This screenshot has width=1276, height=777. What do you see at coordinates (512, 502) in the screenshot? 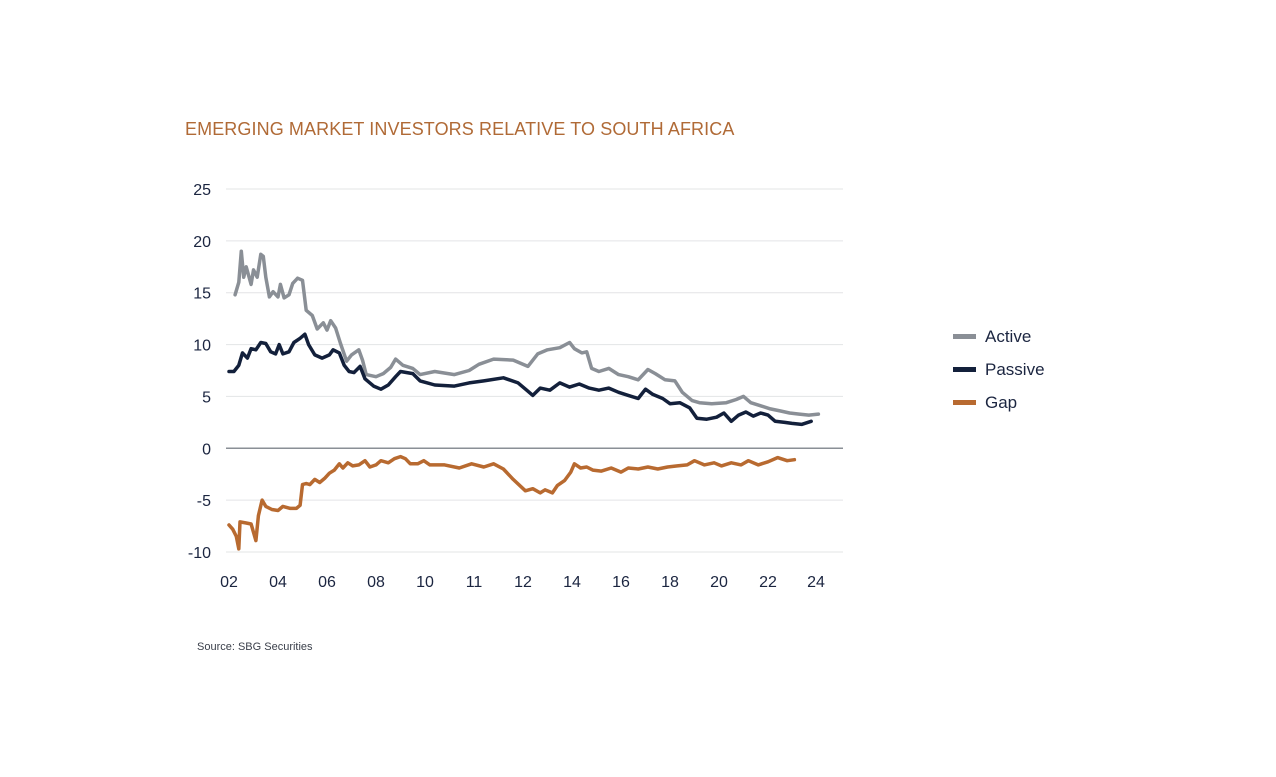
I see `series-line-gap` at bounding box center [512, 502].